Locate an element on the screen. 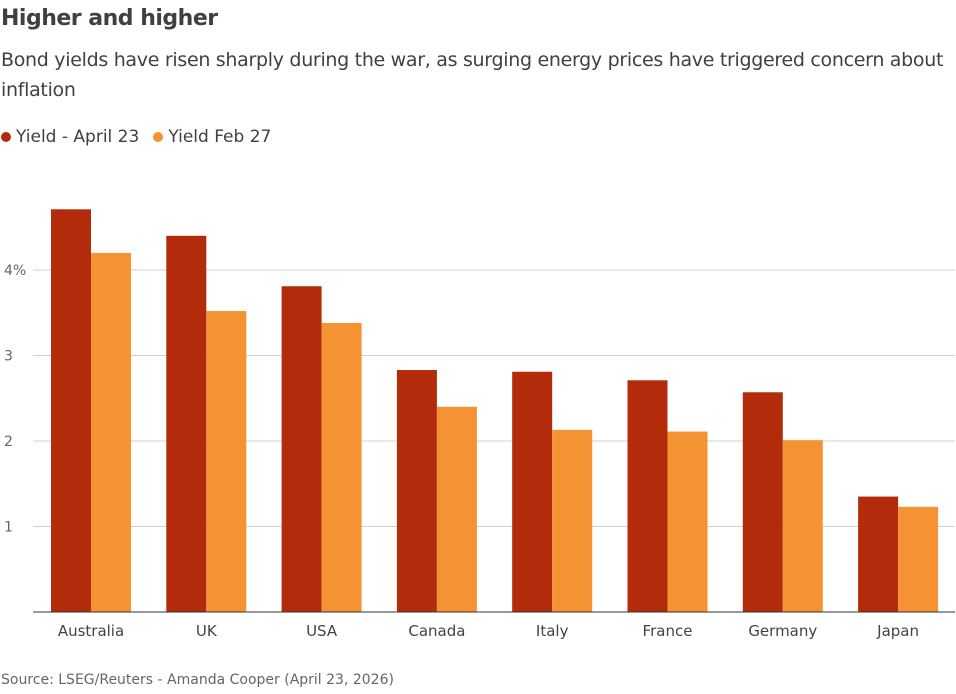  bar-japan-feb is located at coordinates (918, 559).